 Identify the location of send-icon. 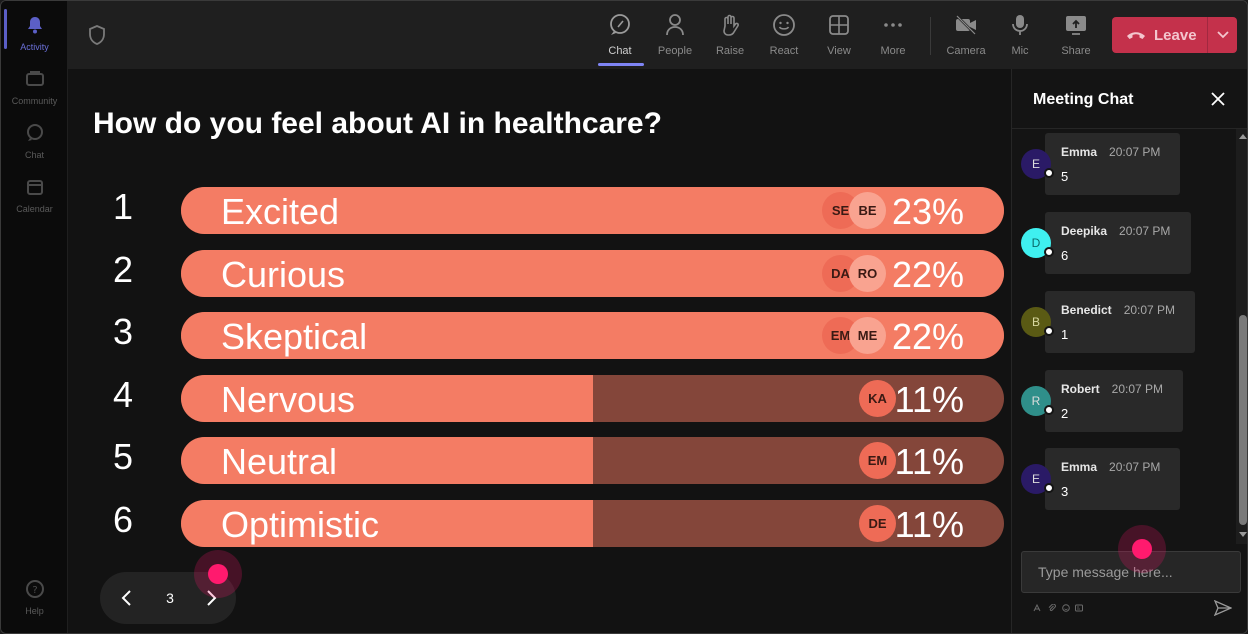
(1223, 608).